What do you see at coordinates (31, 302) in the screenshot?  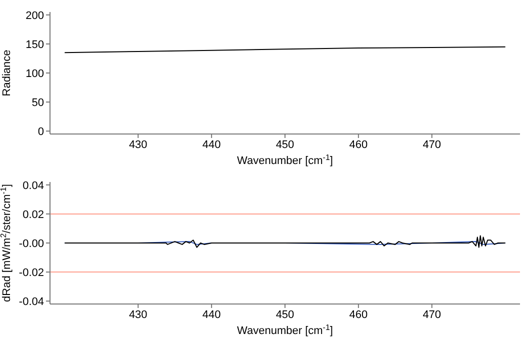 I see `y-tick-label: -0.04` at bounding box center [31, 302].